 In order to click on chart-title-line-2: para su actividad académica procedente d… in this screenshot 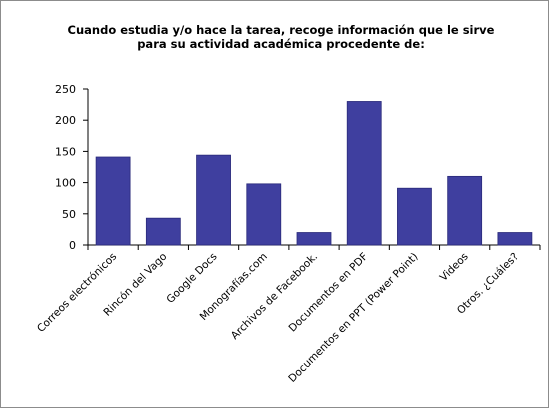, I will do `click(281, 44)`.